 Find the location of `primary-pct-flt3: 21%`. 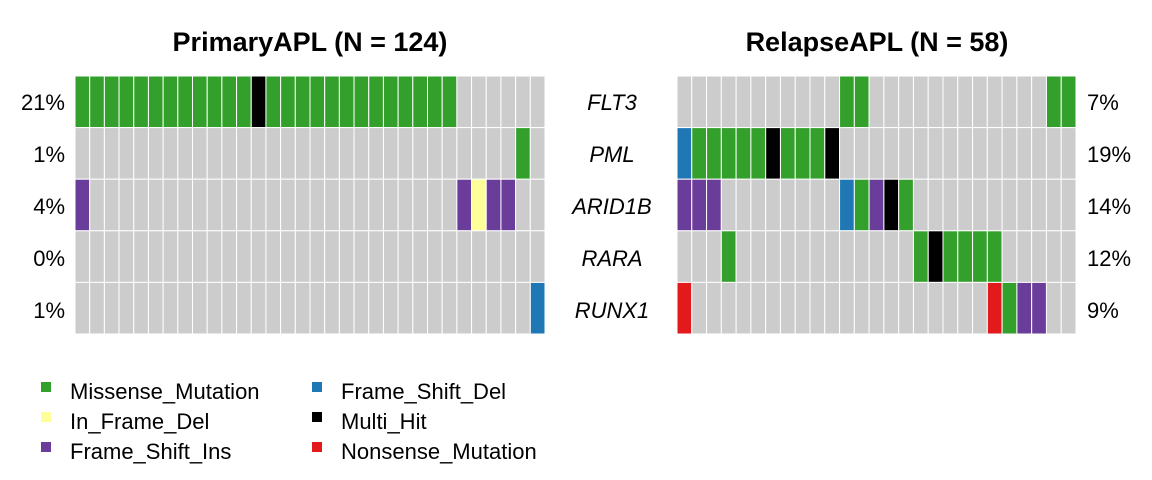

primary-pct-flt3: 21% is located at coordinates (43, 102).